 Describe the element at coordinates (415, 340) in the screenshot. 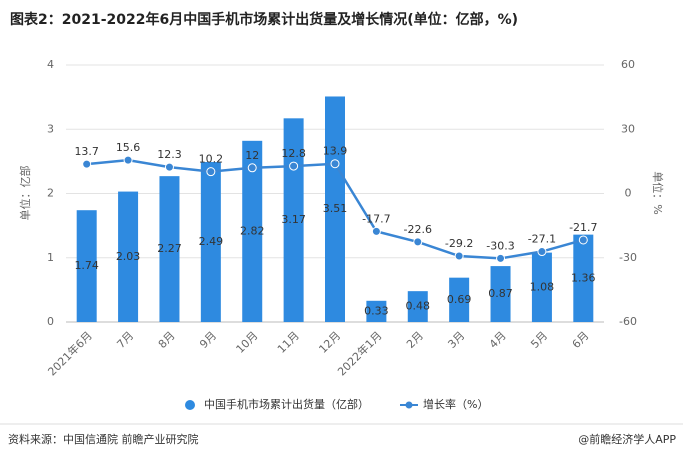

I see `x-tick-label: 2月` at that location.